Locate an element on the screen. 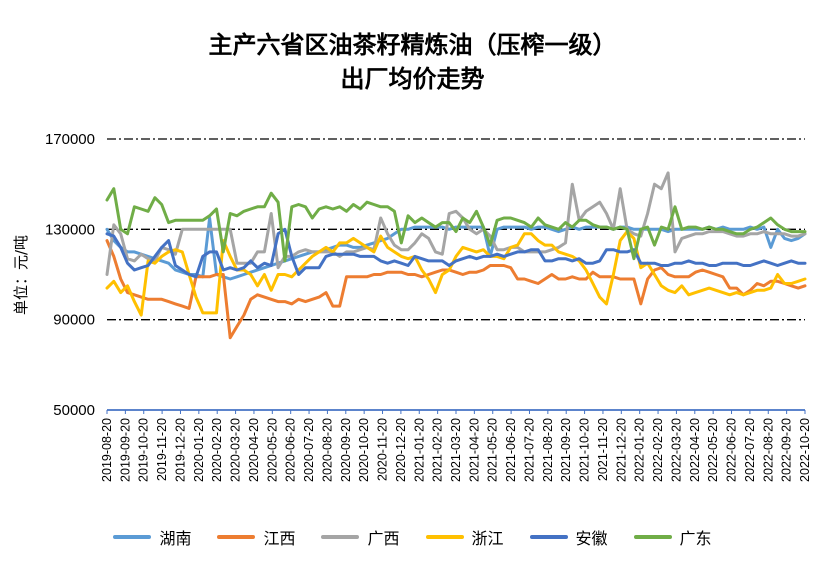 The image size is (825, 568). legend-item: 安徽 is located at coordinates (568, 537).